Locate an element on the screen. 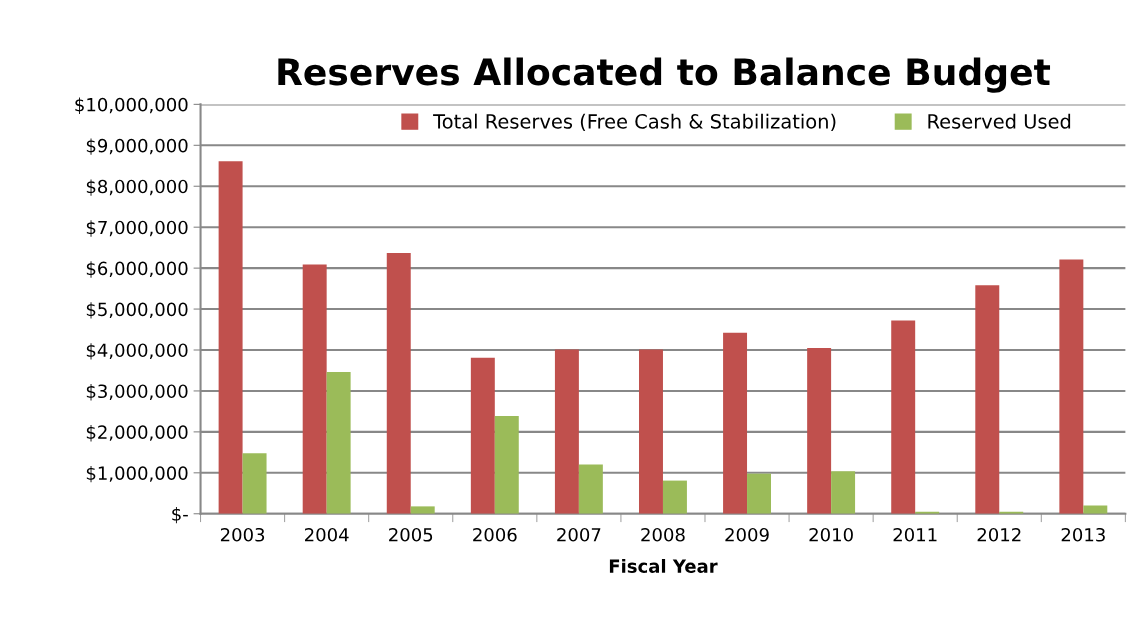 The image size is (1146, 625). y-tick-label: $10,000,000 is located at coordinates (131, 105).